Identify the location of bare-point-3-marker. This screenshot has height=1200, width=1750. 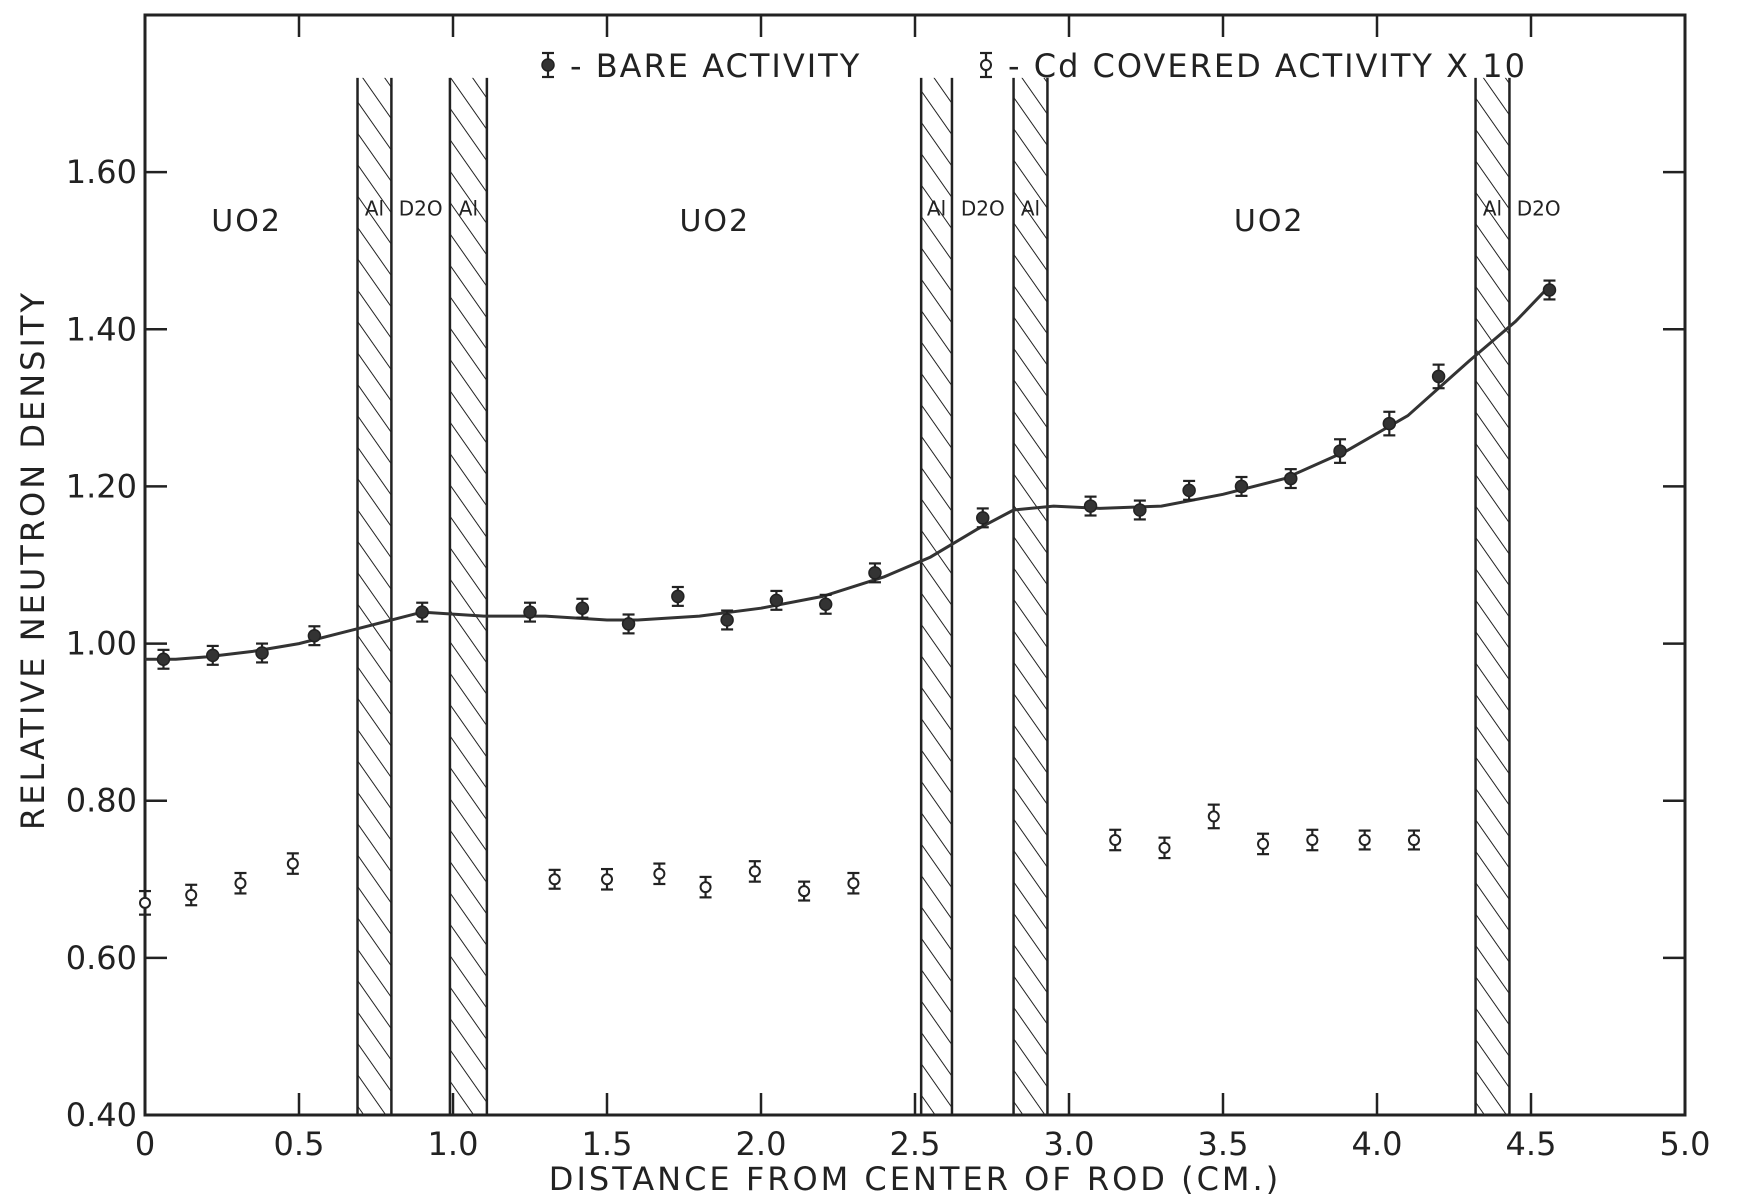
(314, 635).